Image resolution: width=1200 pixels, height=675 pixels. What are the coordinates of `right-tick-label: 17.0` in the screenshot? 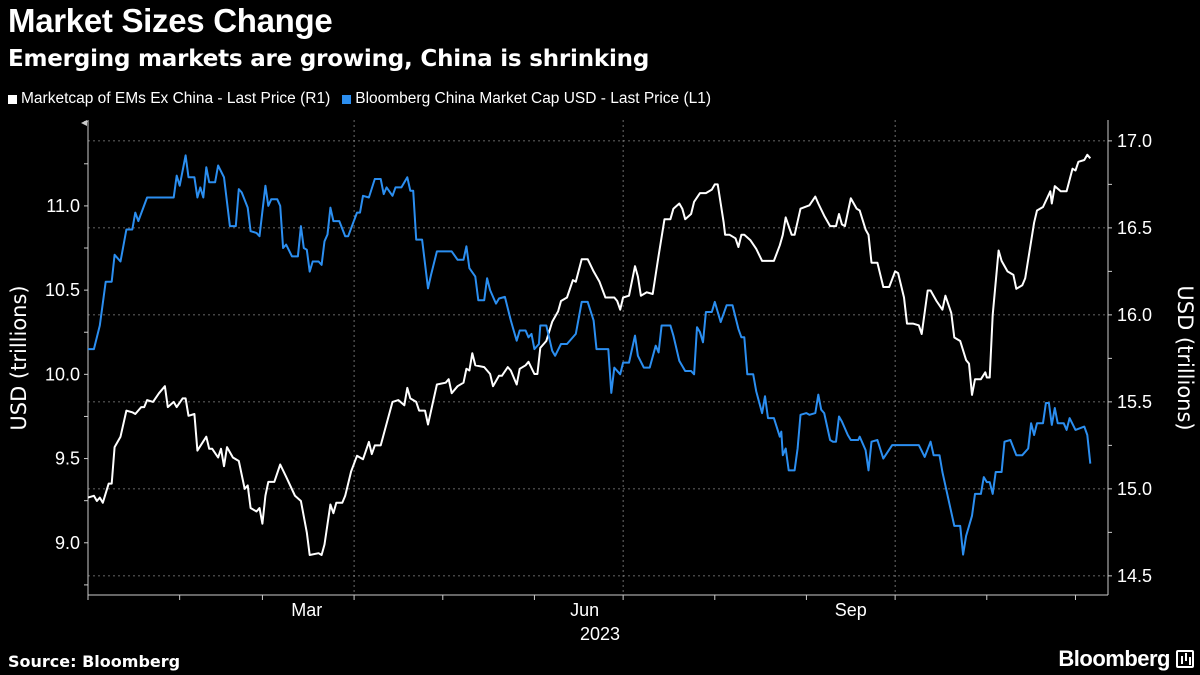 It's located at (1134, 141).